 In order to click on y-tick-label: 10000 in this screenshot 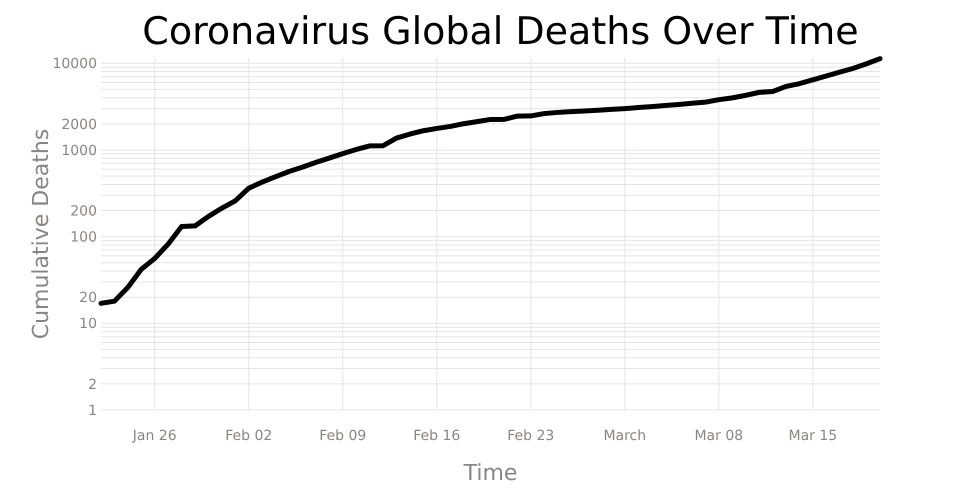, I will do `click(74, 64)`.